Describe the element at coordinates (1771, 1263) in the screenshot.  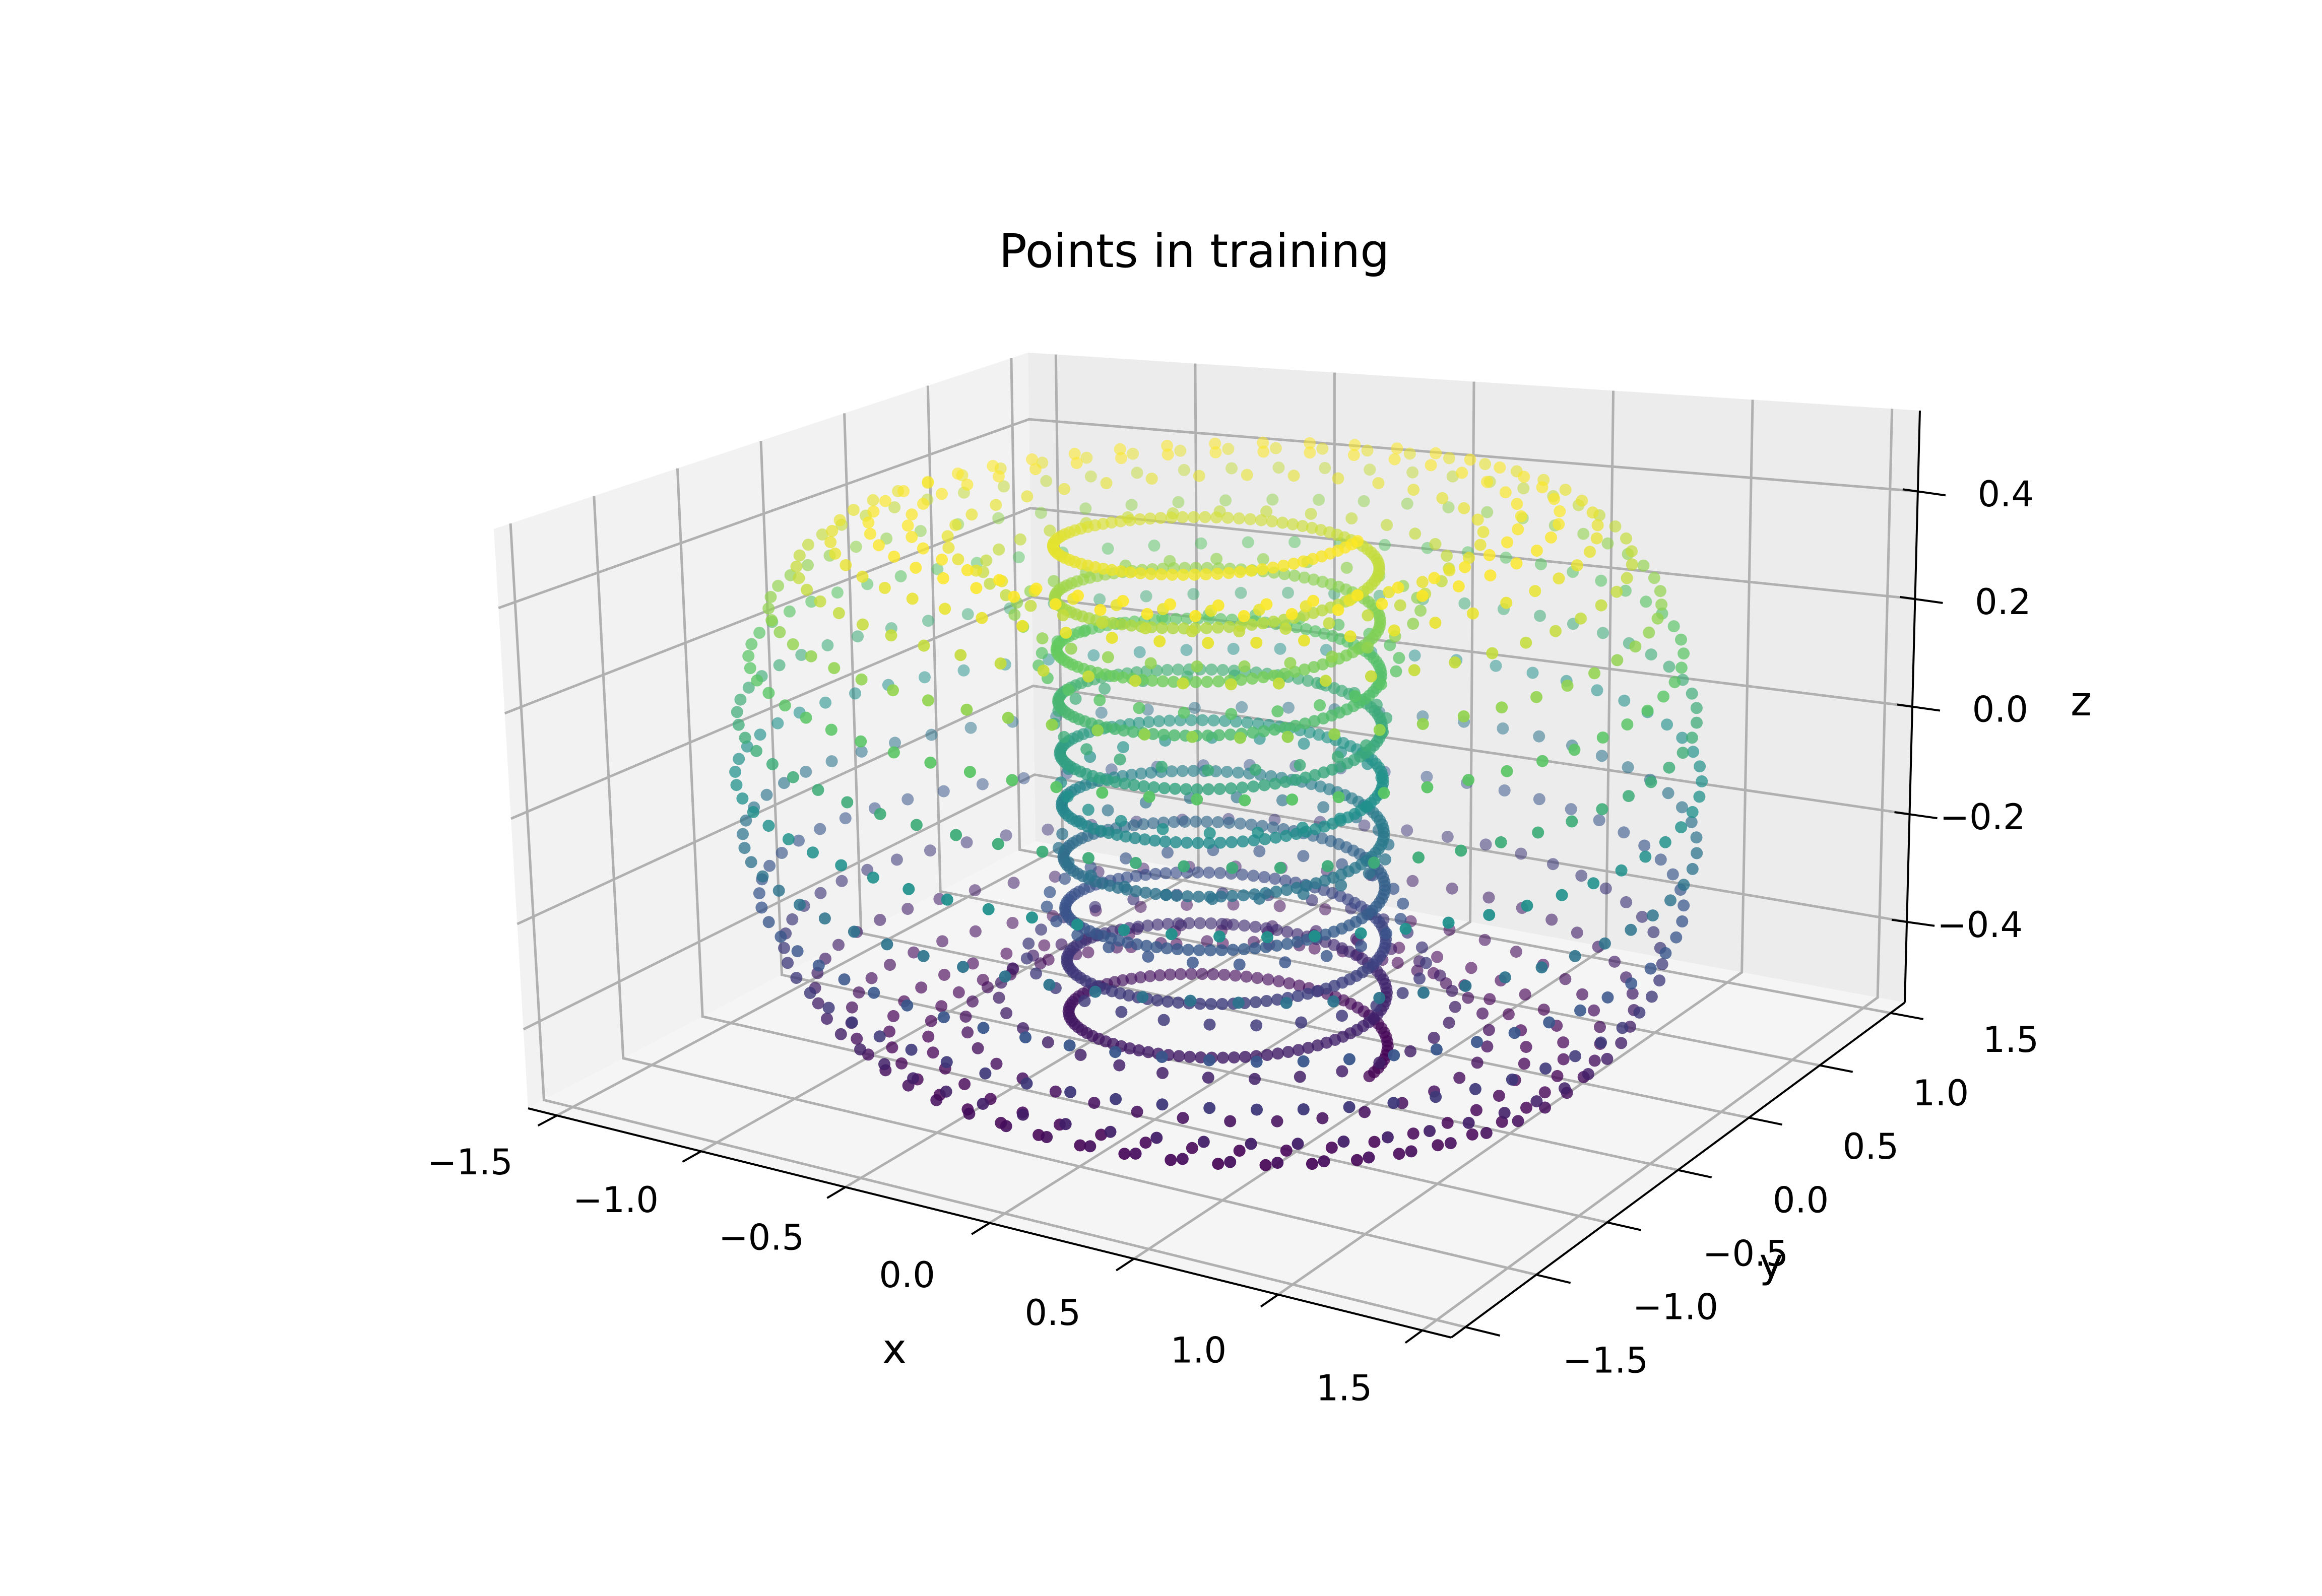
I see `y-axis-label: y` at that location.